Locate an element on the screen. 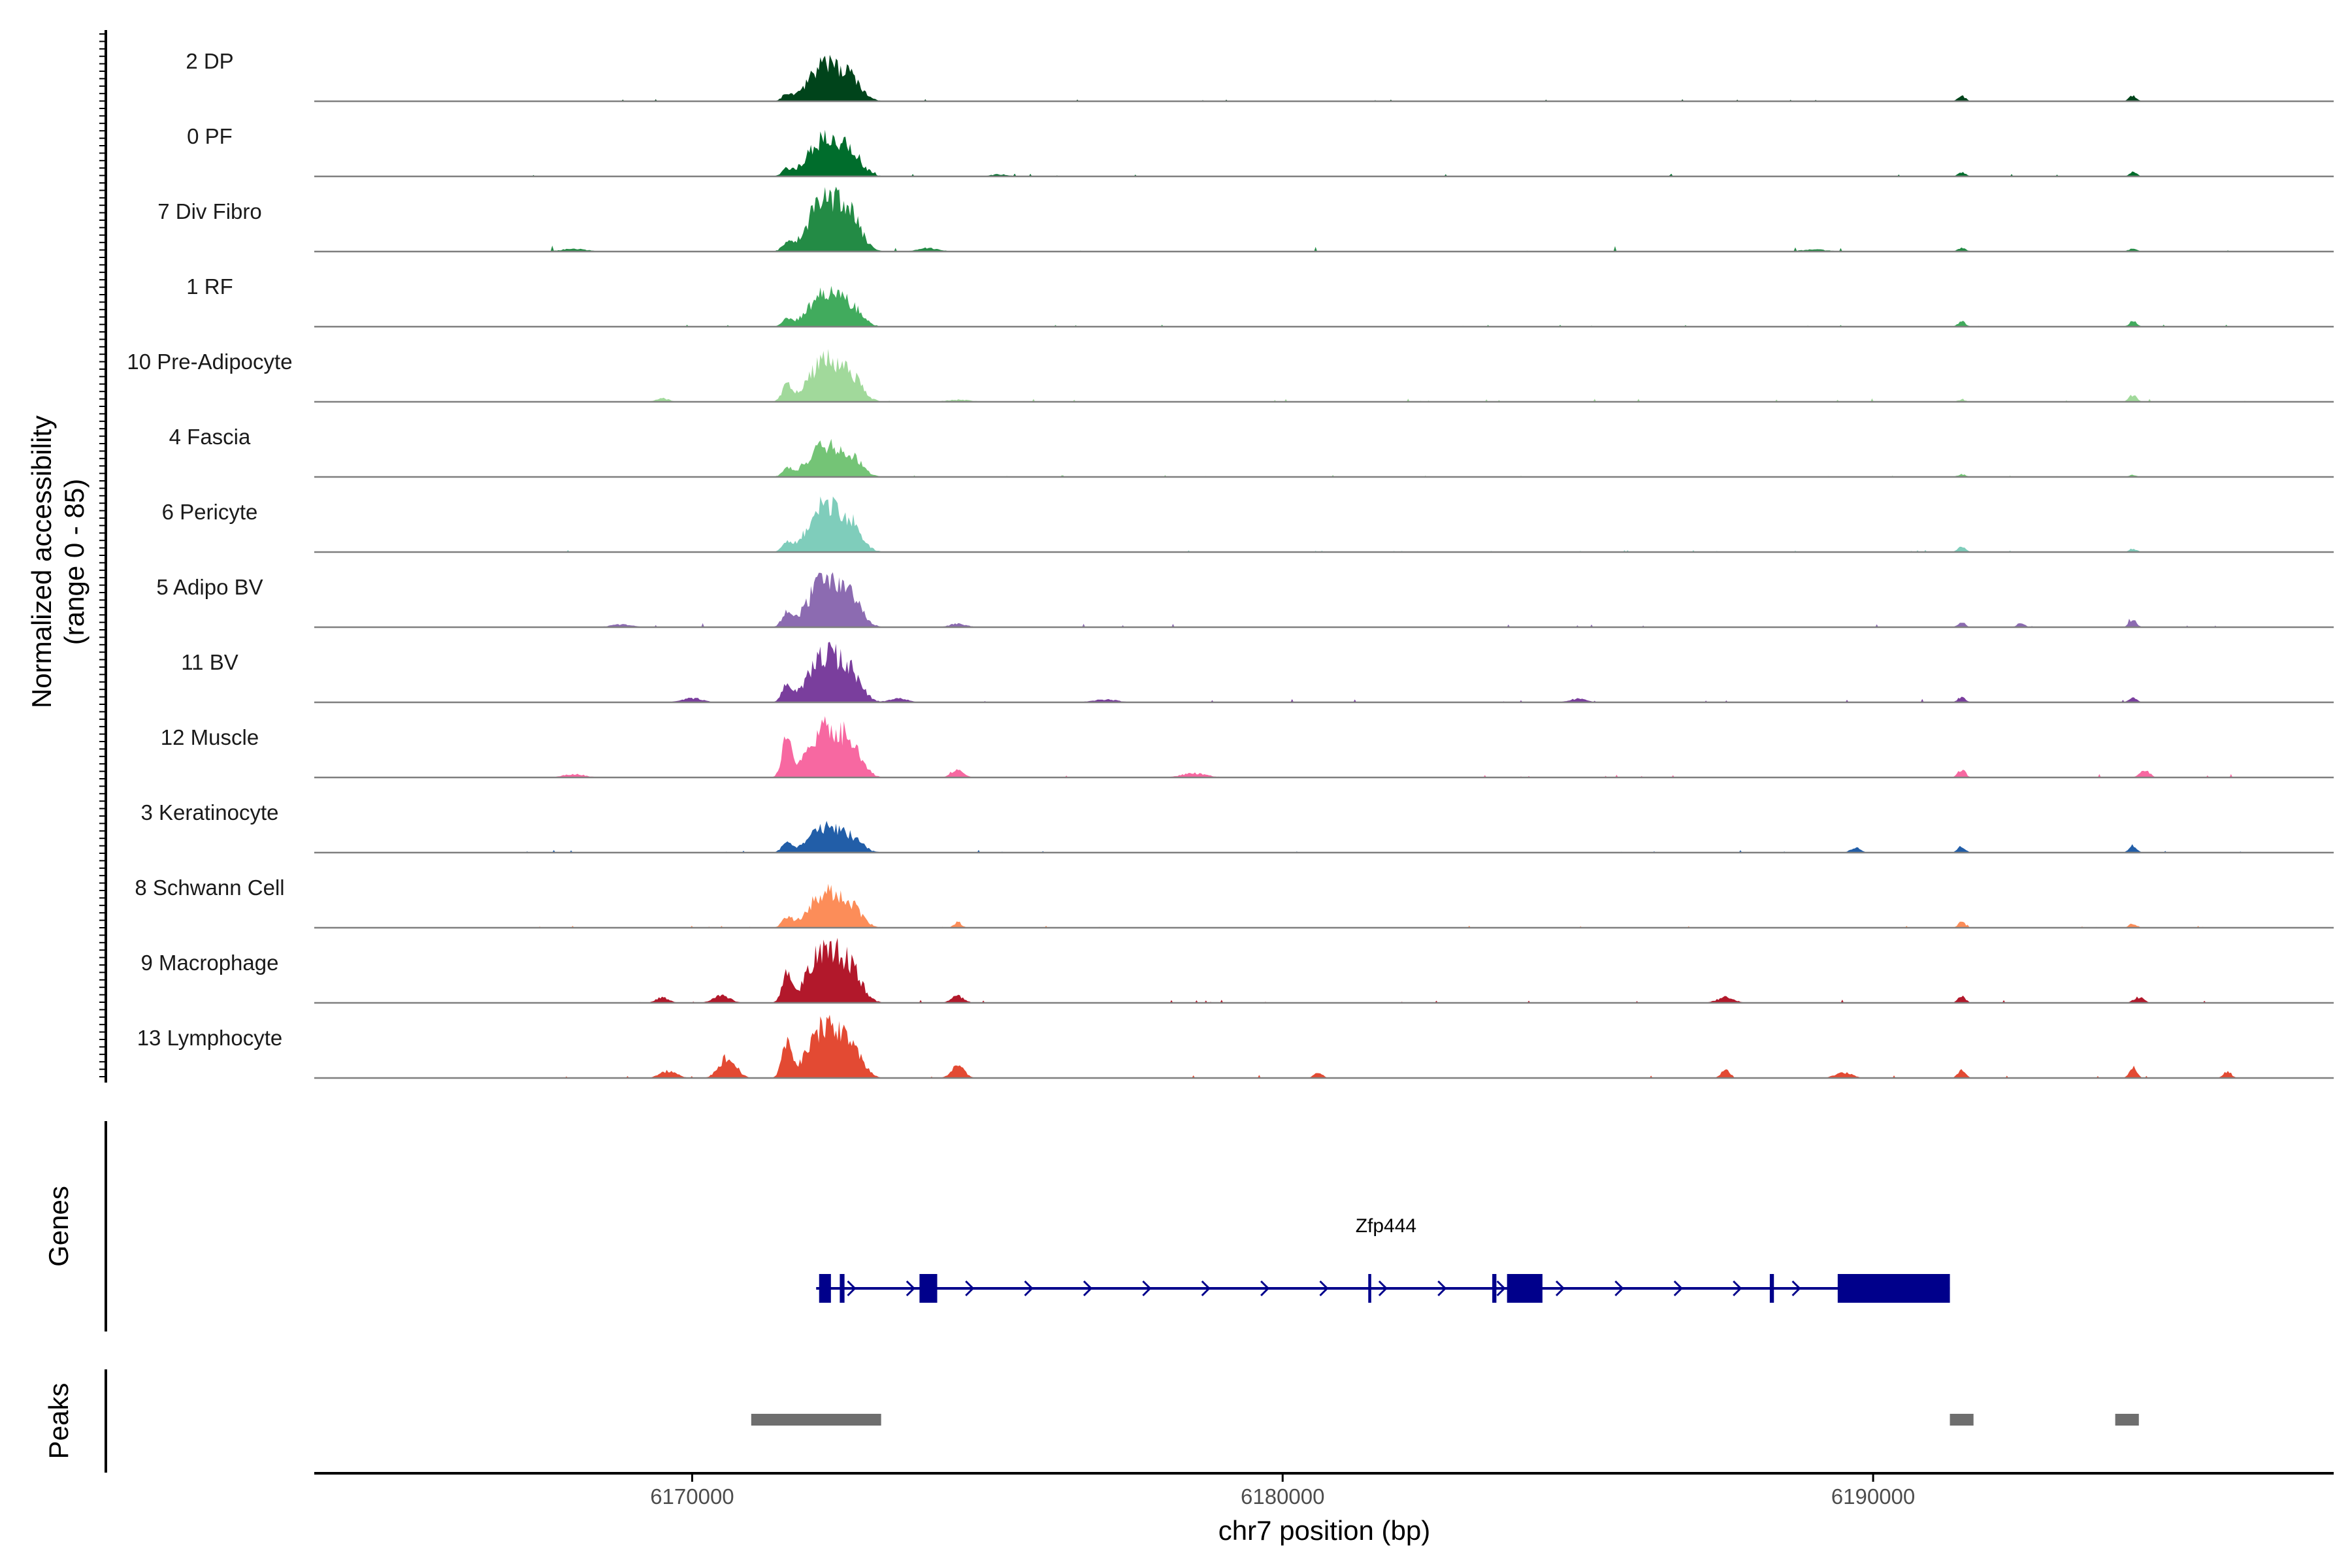 The width and height of the screenshot is (2352, 1568). track-label: 13 Lymphocyte is located at coordinates (210, 1038).